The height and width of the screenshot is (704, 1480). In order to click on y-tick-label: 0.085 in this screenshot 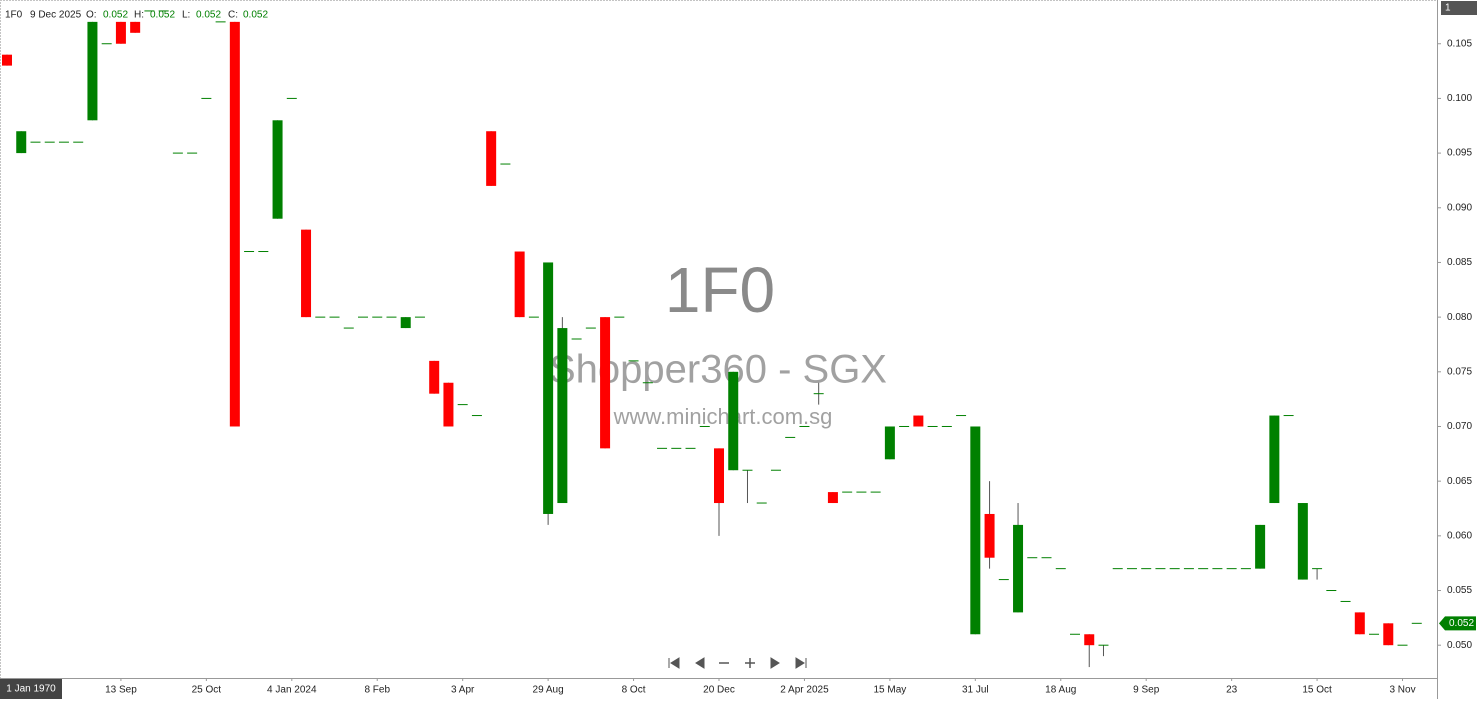, I will do `click(1459, 262)`.